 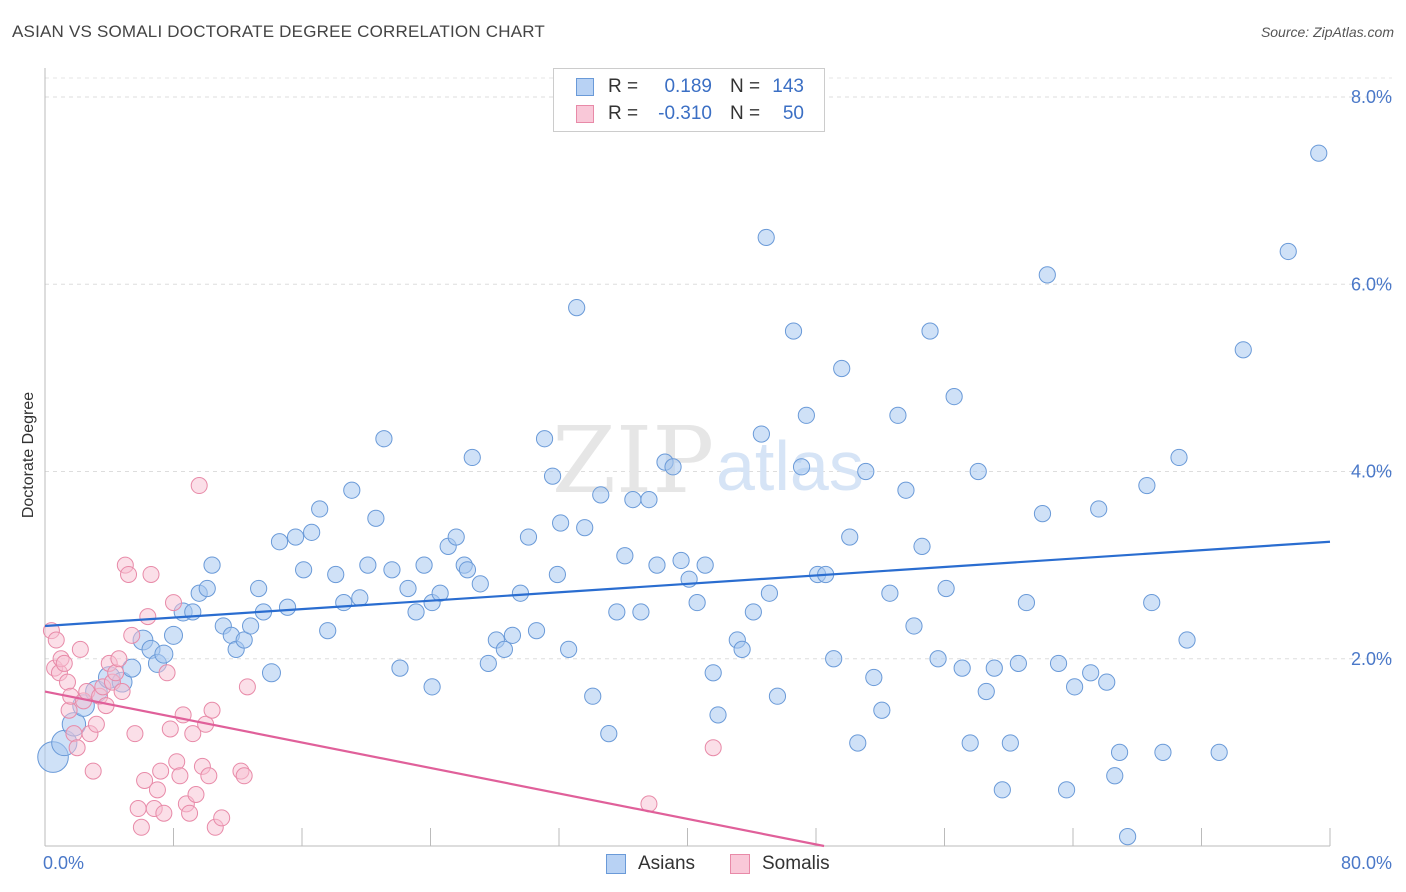 I want to click on asians-trend-line, so click(x=687, y=584).